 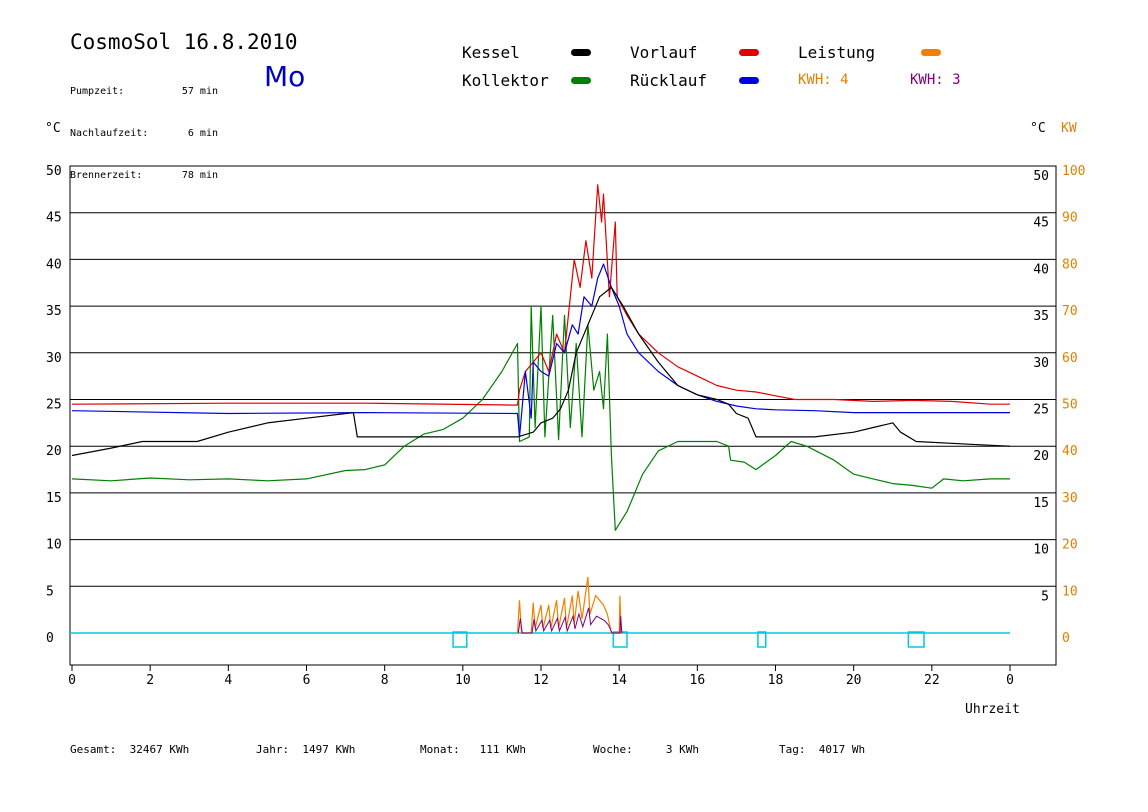 I want to click on x-tick-label: 20, so click(x=854, y=680).